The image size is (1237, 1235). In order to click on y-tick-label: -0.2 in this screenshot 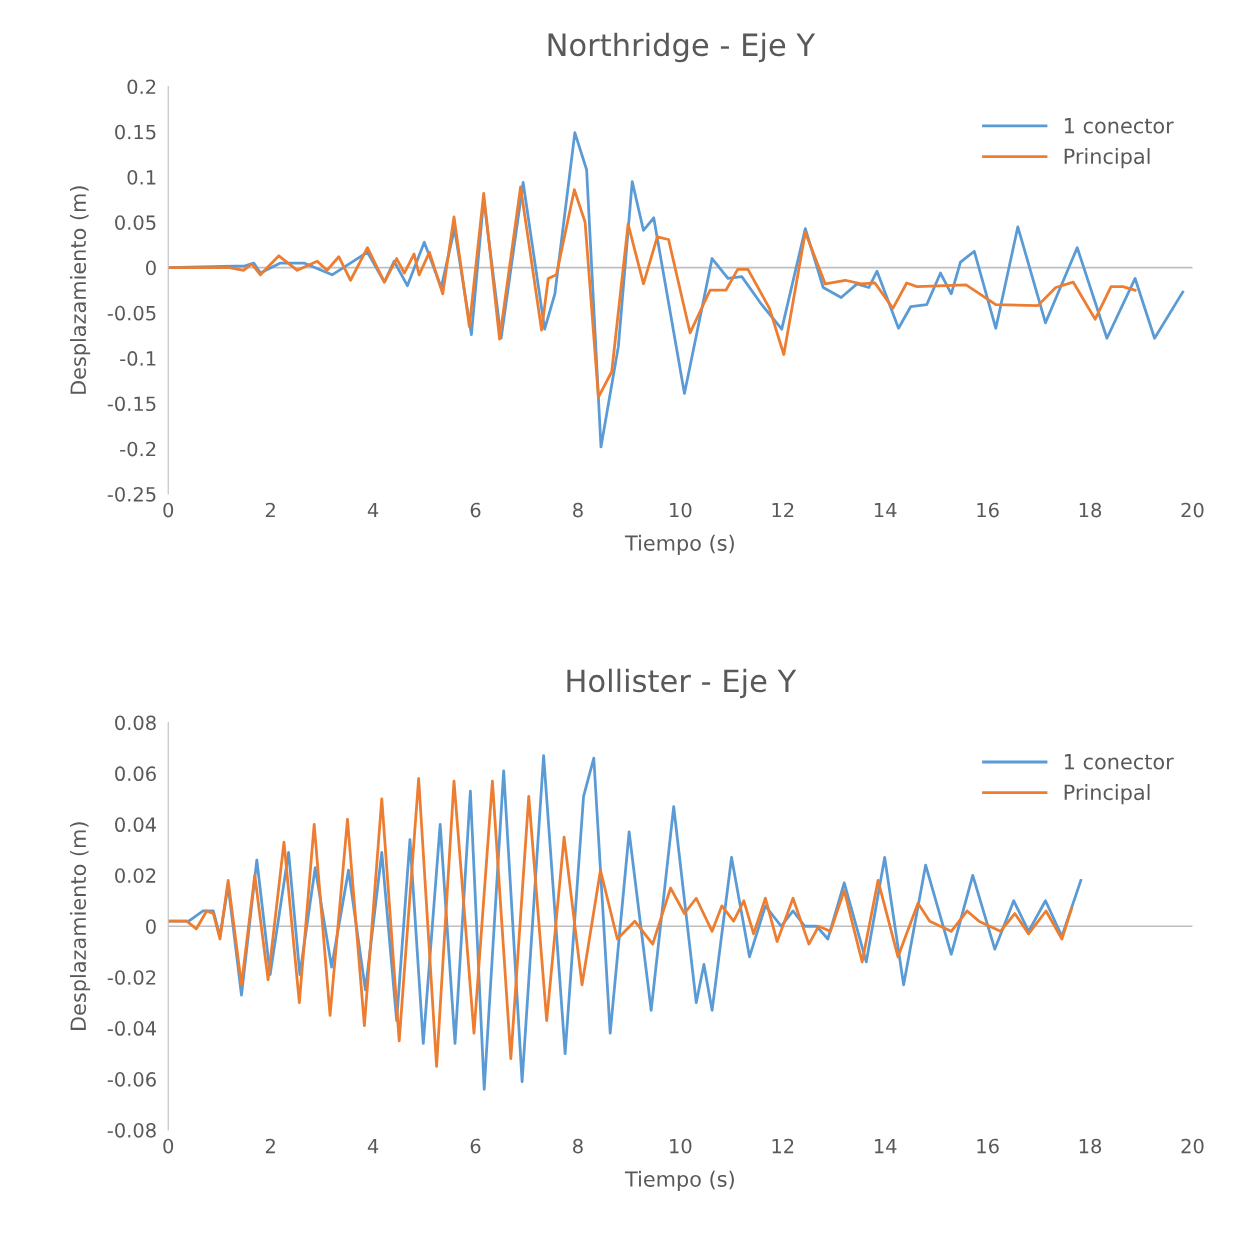, I will do `click(138, 449)`.